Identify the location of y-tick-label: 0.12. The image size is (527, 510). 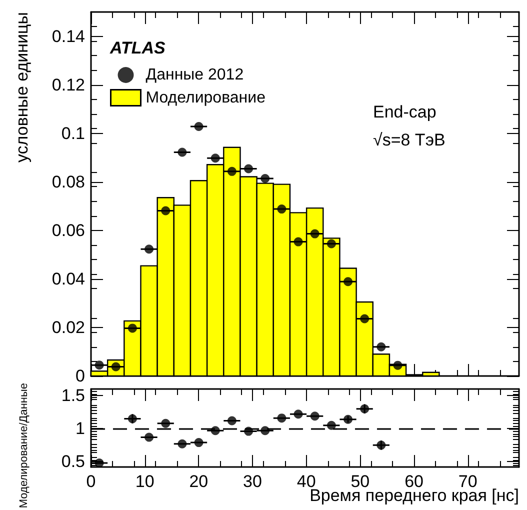
(68, 84).